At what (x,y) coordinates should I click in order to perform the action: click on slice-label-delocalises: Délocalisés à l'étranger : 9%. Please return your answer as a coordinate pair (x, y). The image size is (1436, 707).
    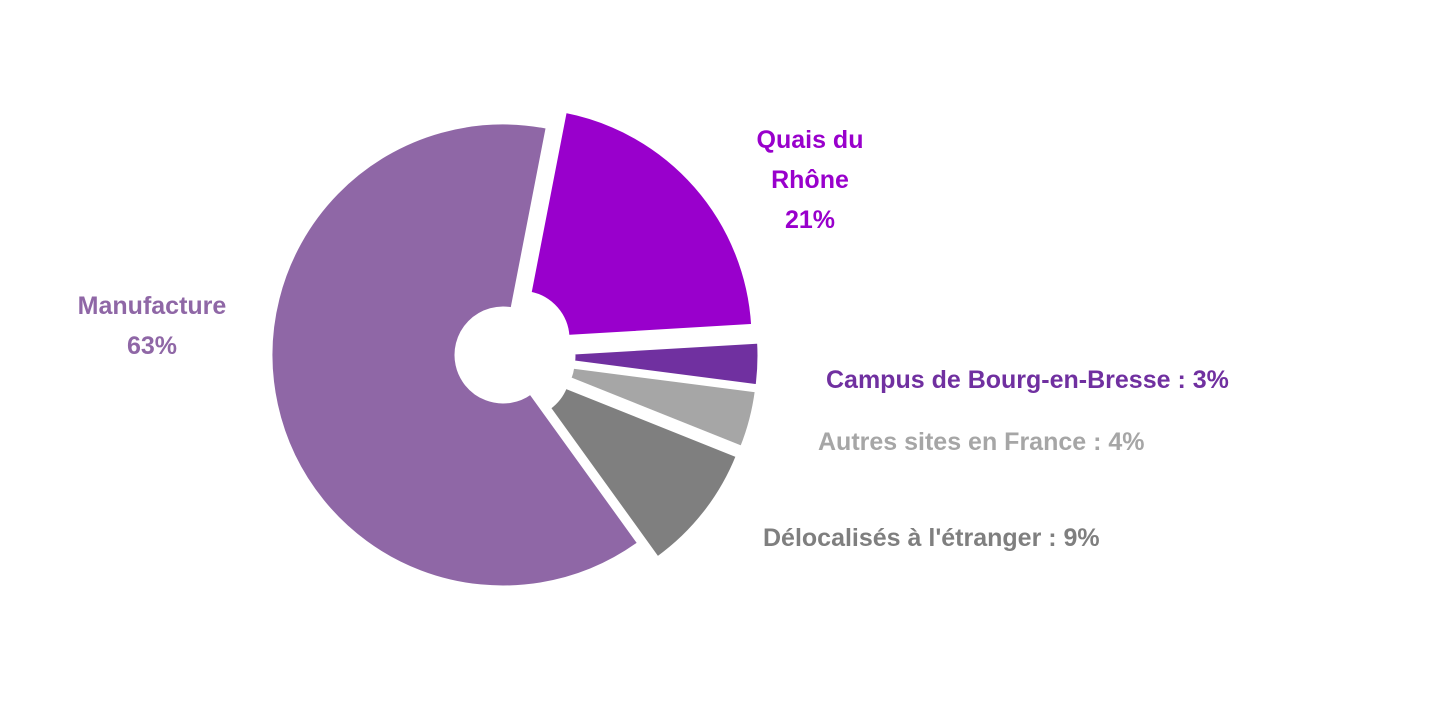
    Looking at the image, I should click on (931, 538).